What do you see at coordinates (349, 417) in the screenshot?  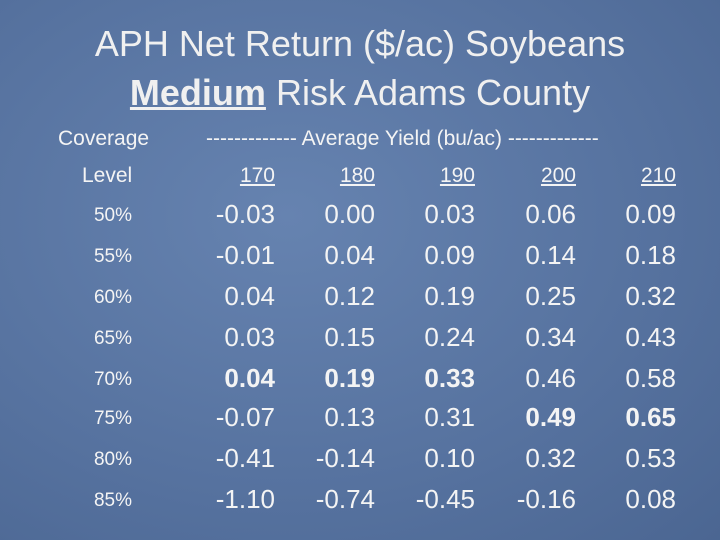 I see `table-cell: 0.13` at bounding box center [349, 417].